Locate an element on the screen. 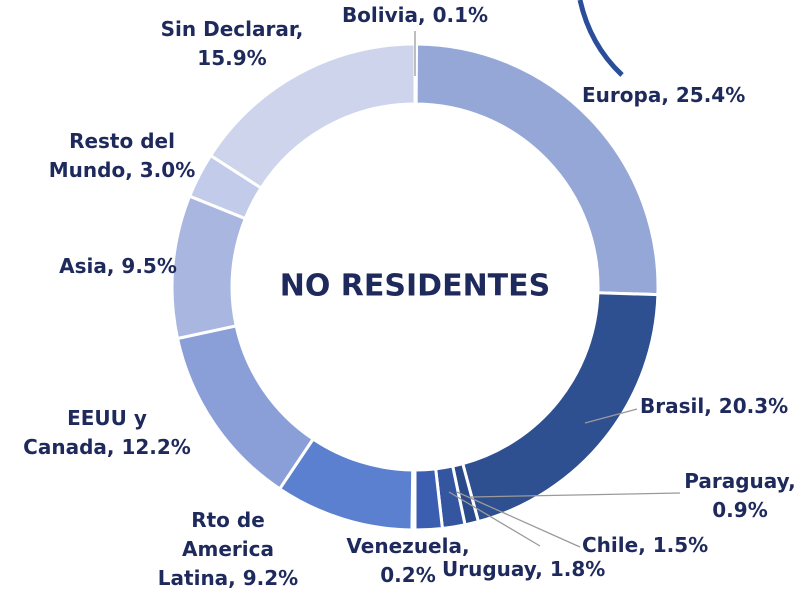 Image resolution: width=810 pixels, height=597 pixels. data-label-line: Uruguay, 1.8% is located at coordinates (523, 569).